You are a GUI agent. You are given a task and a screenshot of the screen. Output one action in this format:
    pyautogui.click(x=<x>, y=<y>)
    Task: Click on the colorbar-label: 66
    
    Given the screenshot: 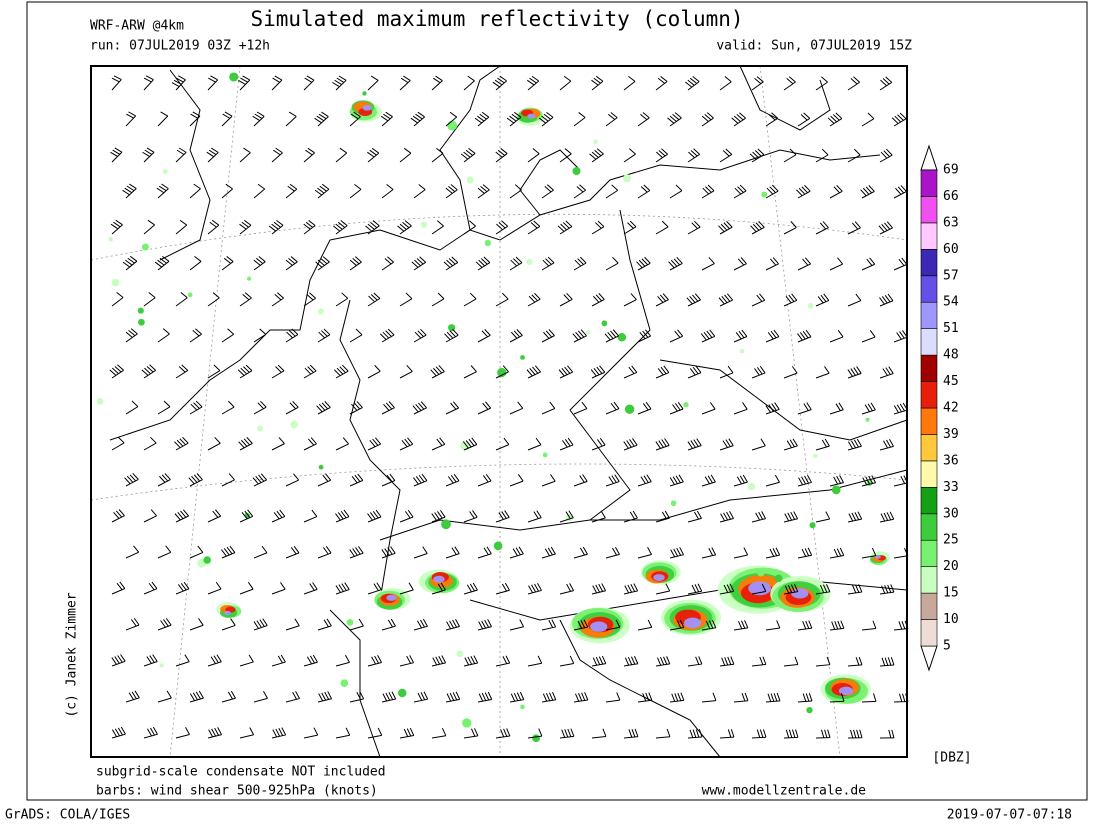 What is the action you would take?
    pyautogui.click(x=951, y=196)
    